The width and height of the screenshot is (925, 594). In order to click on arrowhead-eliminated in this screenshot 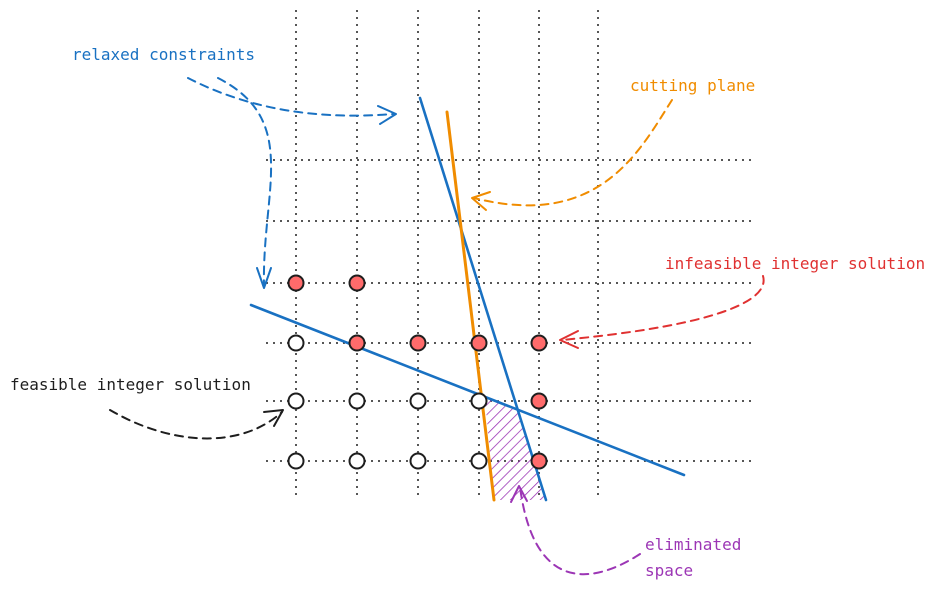, I will do `click(519, 494)`.